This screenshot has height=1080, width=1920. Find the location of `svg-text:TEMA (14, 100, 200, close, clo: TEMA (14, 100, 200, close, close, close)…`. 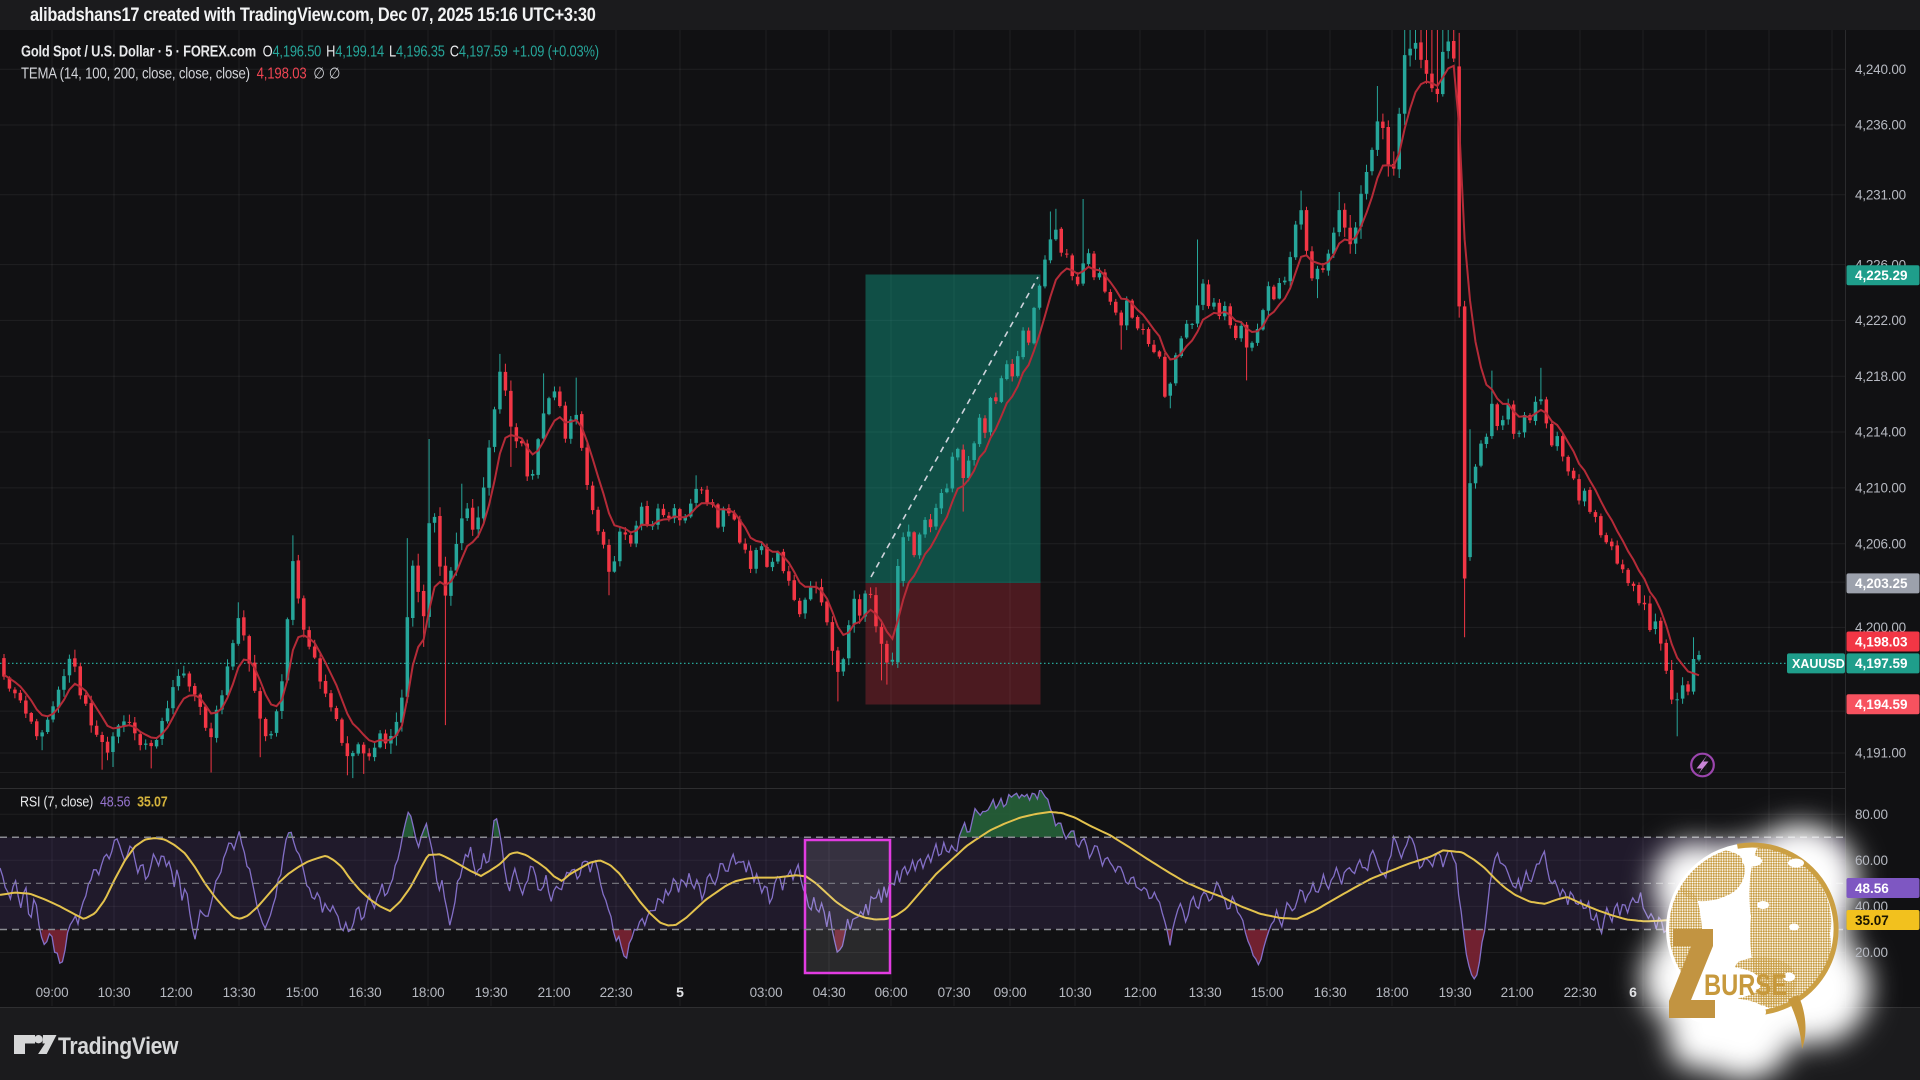

svg-text:TEMA (14, 100, 200, close, clo: TEMA (14, 100, 200, close, close, close)… is located at coordinates (180, 74).